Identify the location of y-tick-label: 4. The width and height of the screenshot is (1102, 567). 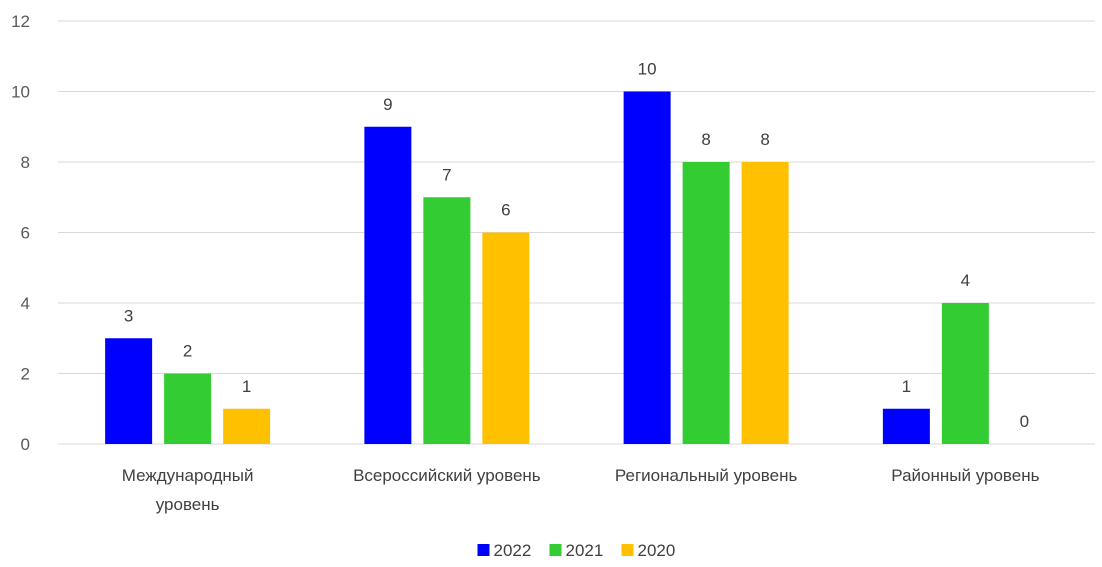
(25, 303).